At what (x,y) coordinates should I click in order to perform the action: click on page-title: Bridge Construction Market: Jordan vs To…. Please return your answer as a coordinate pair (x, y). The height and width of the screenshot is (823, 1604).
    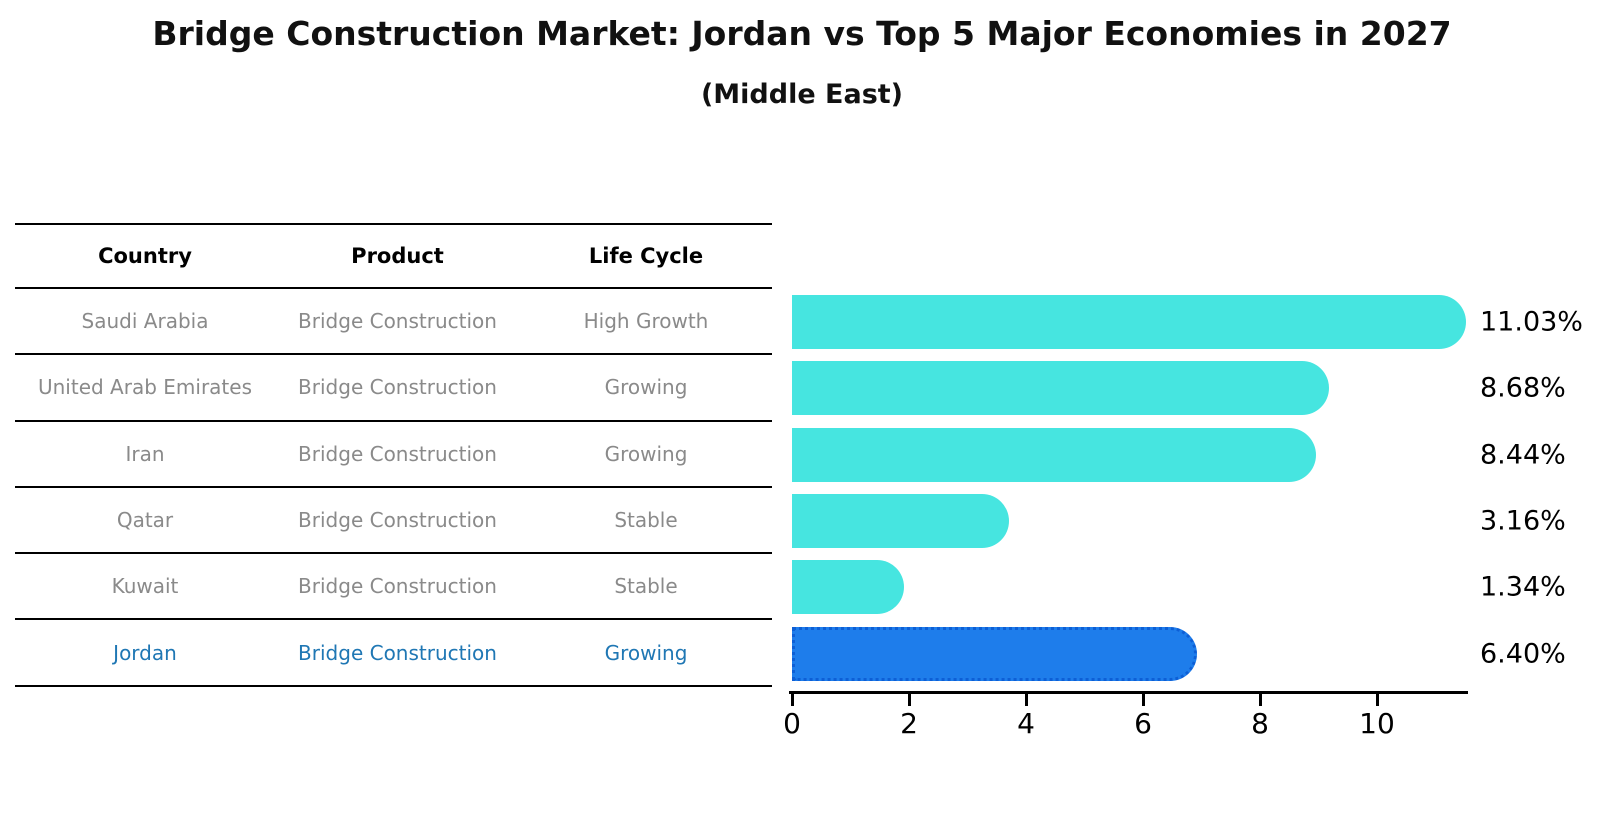
    Looking at the image, I should click on (802, 33).